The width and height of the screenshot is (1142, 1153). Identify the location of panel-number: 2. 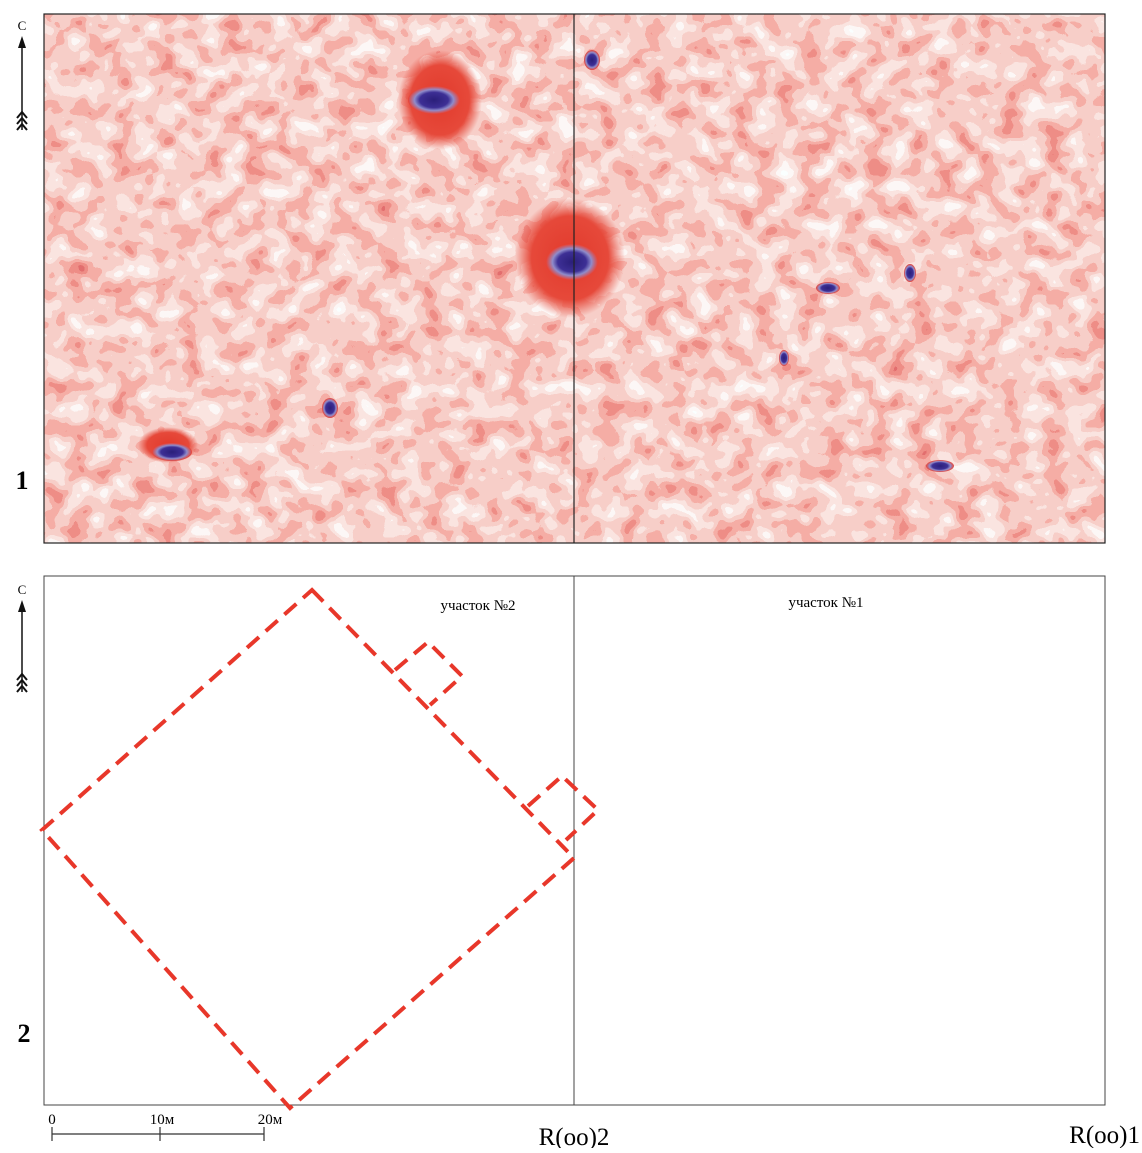
(24, 1033).